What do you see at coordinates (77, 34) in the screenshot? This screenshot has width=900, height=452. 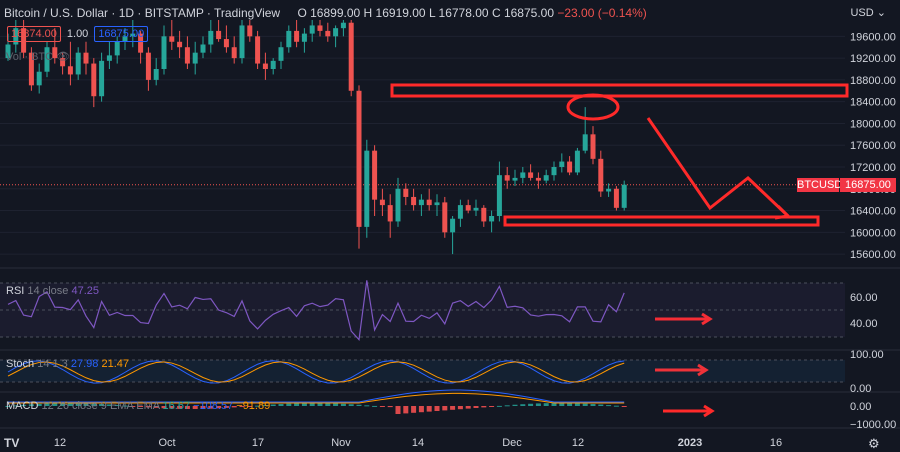 I see `quantity-field: 1.00` at bounding box center [77, 34].